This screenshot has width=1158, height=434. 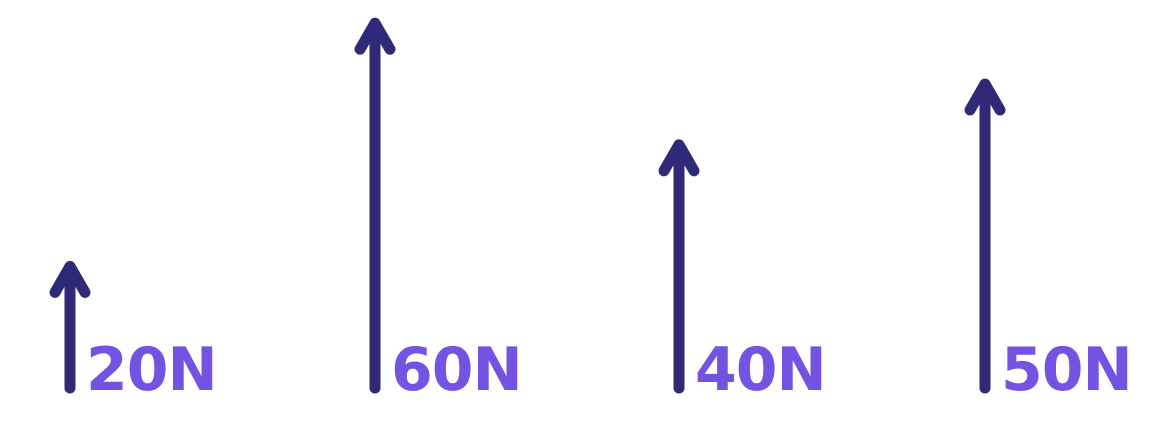 What do you see at coordinates (742, 272) in the screenshot?
I see `force-3: 40N` at bounding box center [742, 272].